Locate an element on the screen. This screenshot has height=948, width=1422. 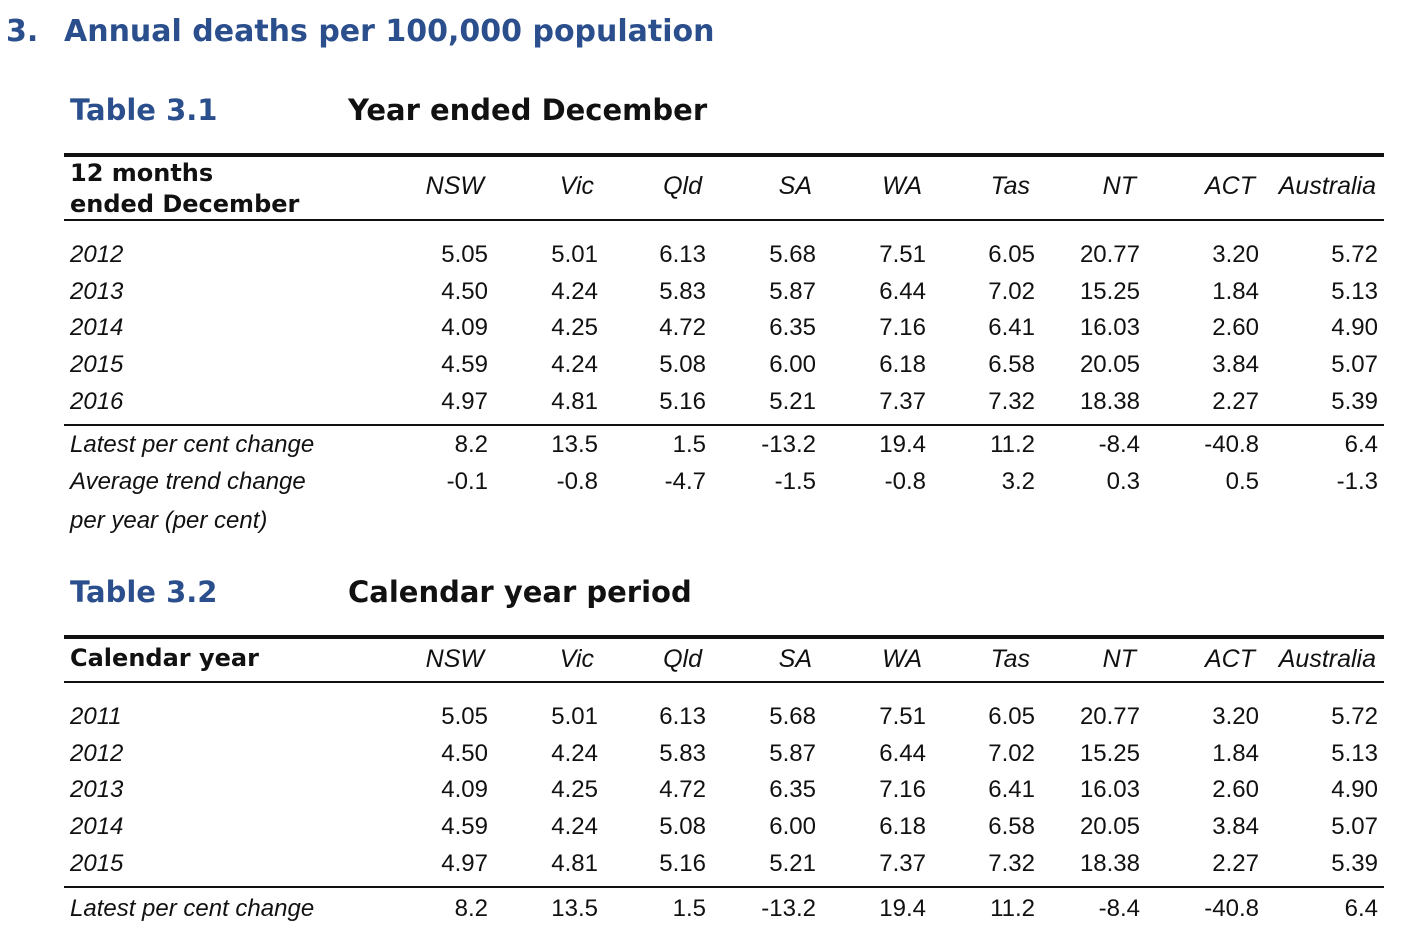
latest-change-label: Latest per cent change is located at coordinates (192, 908).